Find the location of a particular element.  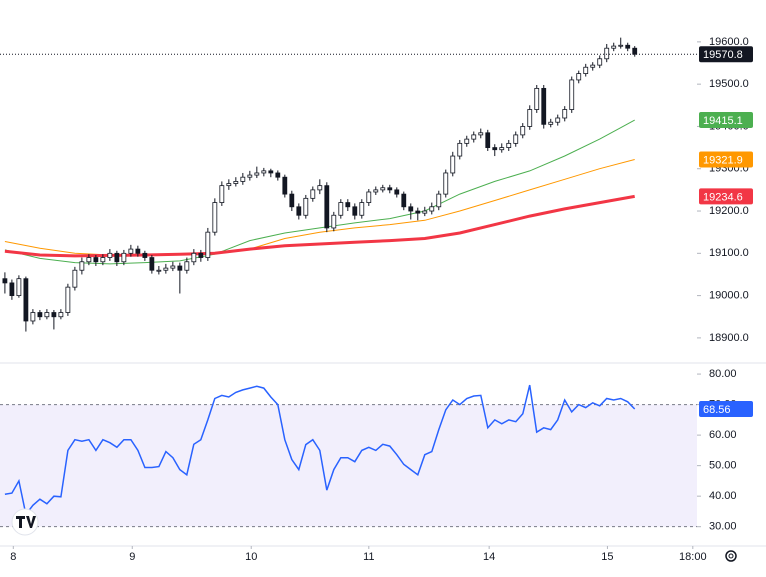

x-tick-label: 14 is located at coordinates (489, 557).